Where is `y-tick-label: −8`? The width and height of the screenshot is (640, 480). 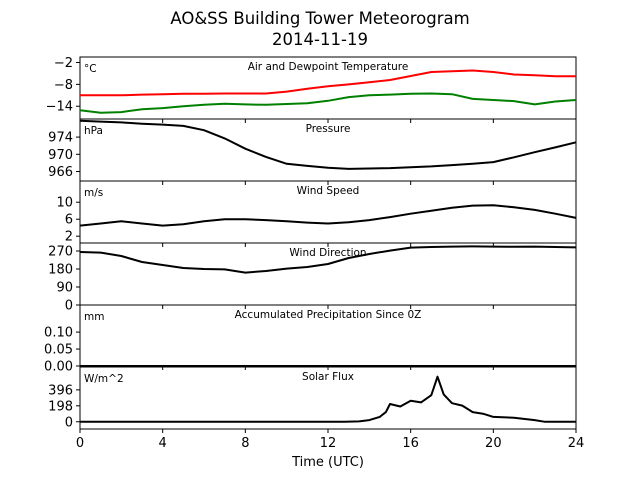
y-tick-label: −8 is located at coordinates (63, 85).